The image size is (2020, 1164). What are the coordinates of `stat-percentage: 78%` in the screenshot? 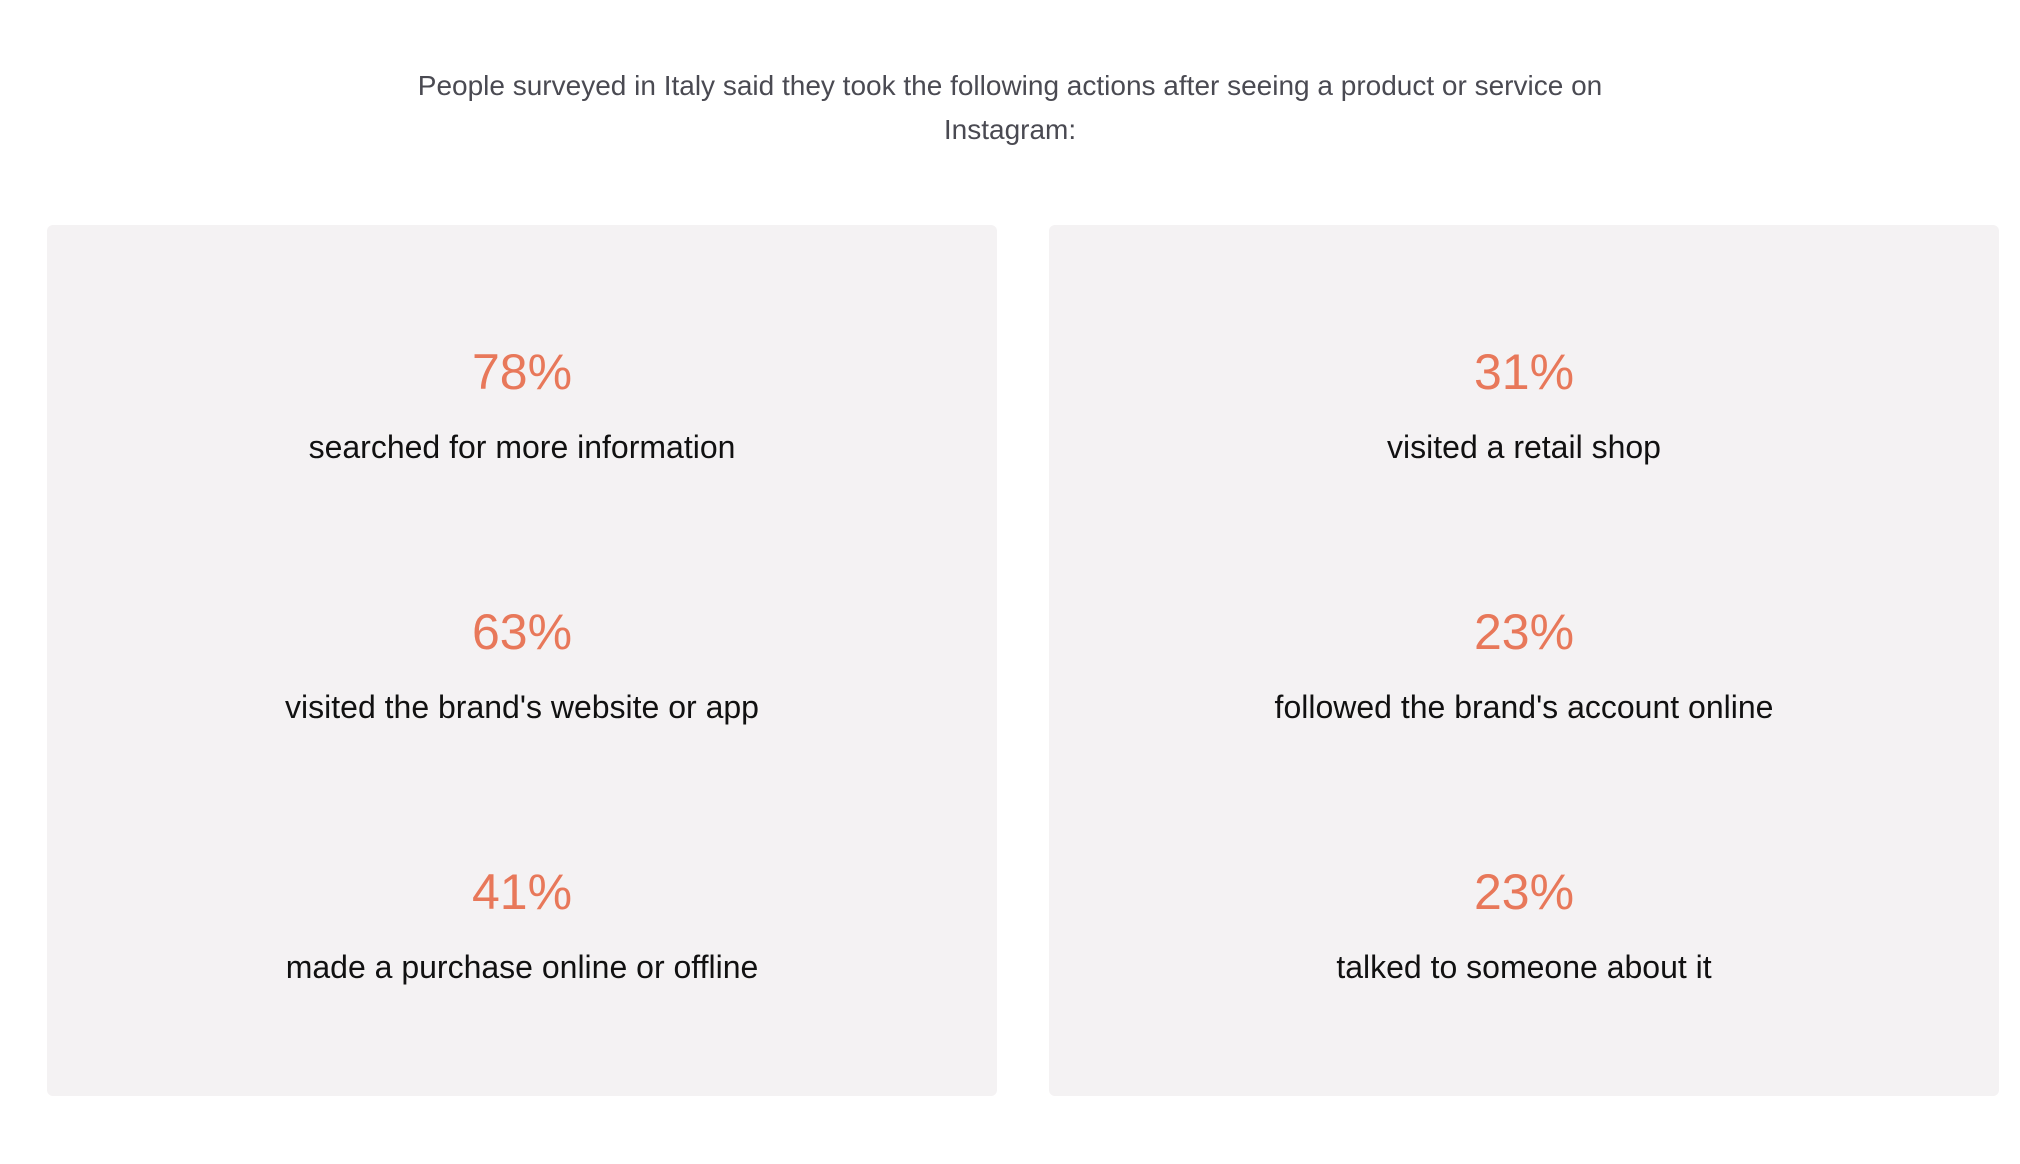 It's located at (522, 372).